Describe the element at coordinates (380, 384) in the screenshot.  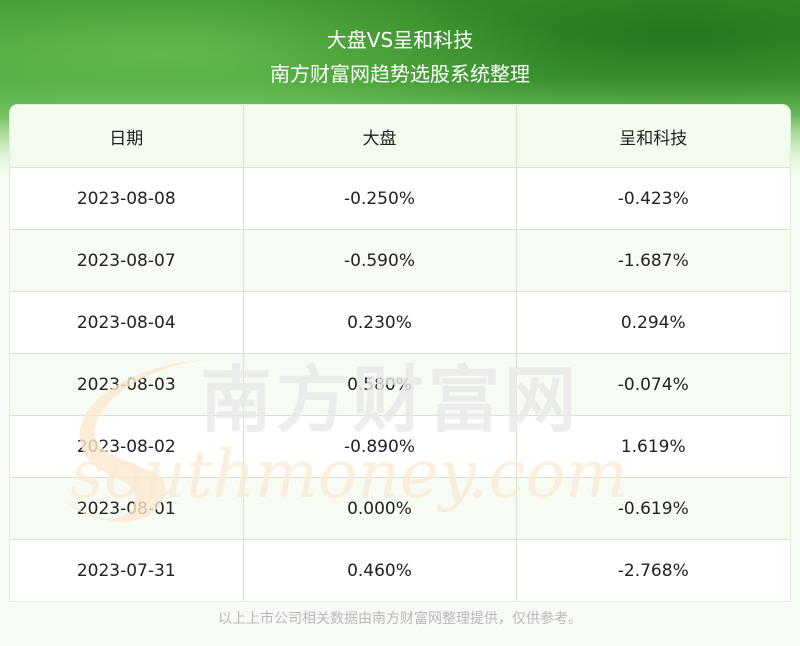
I see `cell-market: 0.580%` at that location.